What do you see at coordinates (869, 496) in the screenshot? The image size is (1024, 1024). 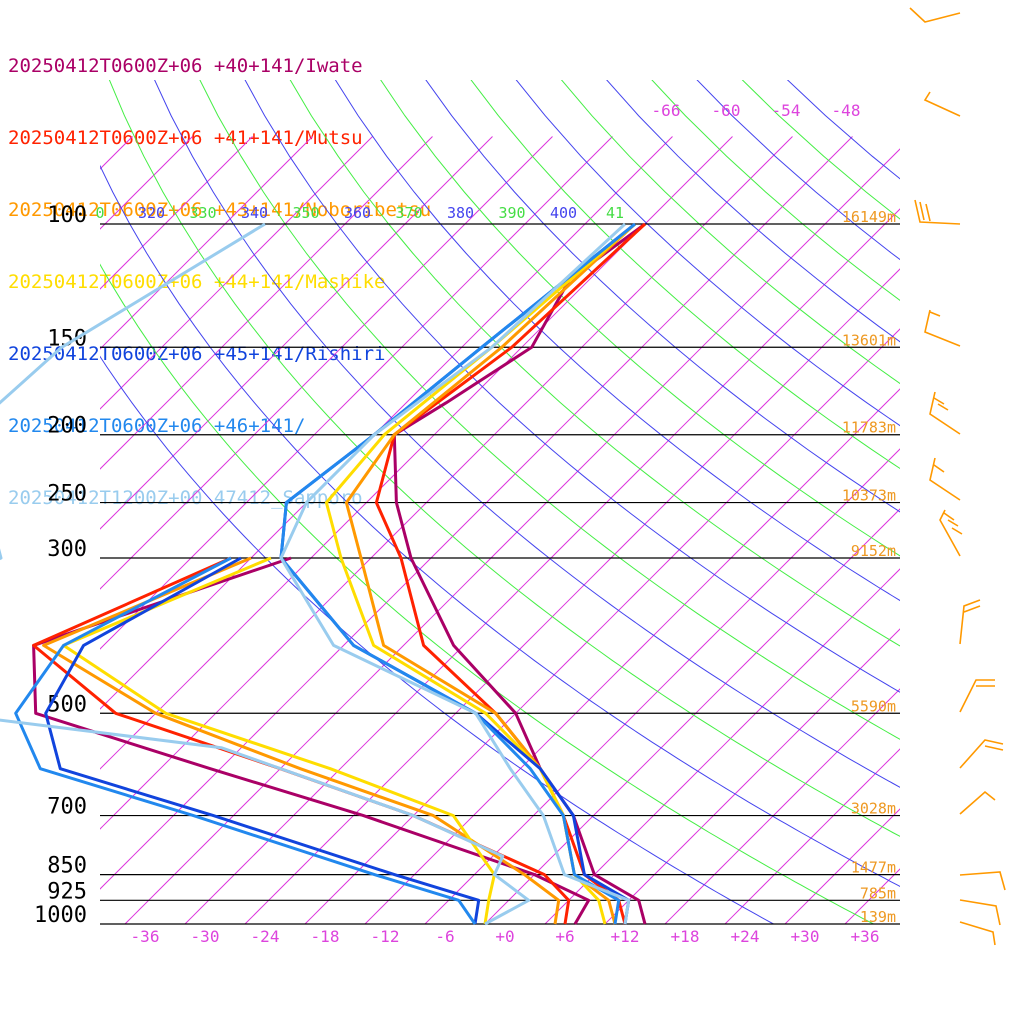 I see `height-label-250: 10373m` at bounding box center [869, 496].